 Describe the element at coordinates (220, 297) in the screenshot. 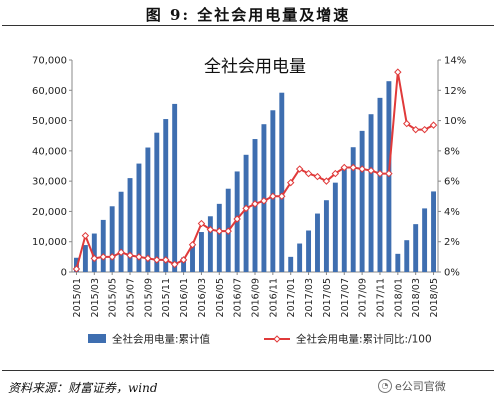

I see `x-tick-label: 2016/05` at that location.